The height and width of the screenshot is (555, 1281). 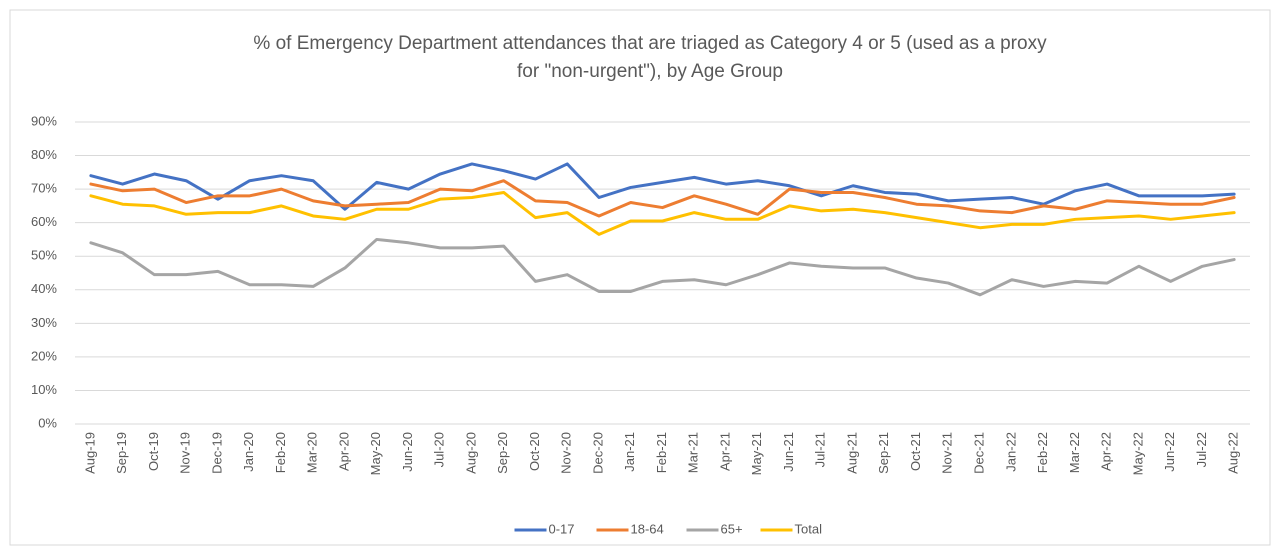 I want to click on x-tick-label: Mar-22, so click(x=1074, y=452).